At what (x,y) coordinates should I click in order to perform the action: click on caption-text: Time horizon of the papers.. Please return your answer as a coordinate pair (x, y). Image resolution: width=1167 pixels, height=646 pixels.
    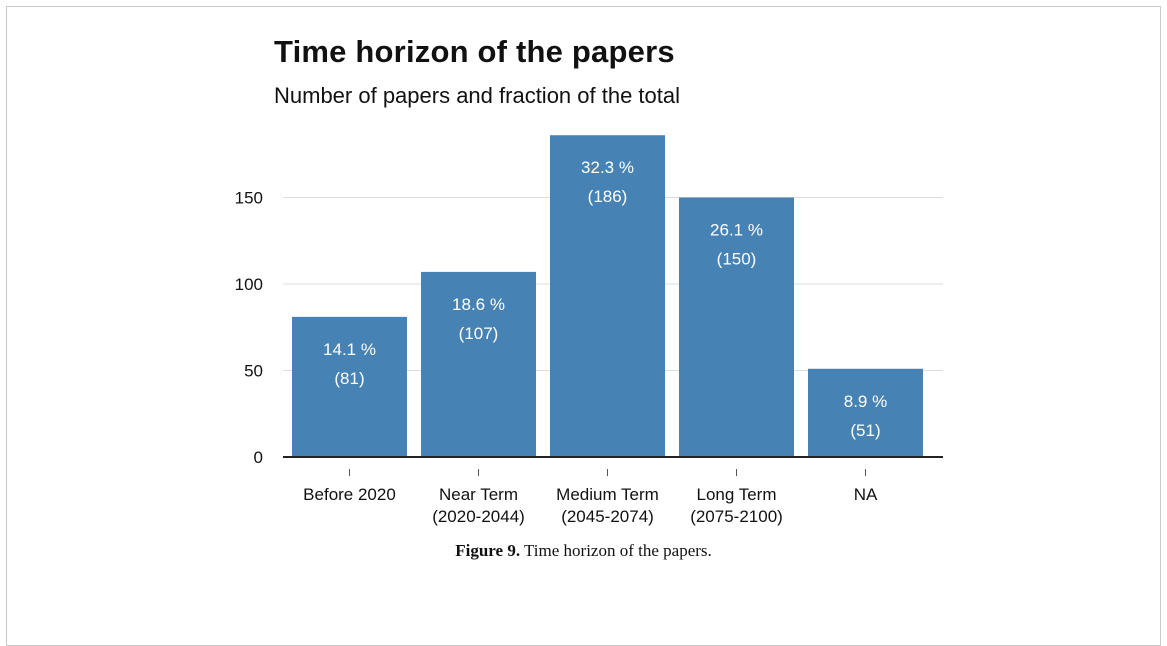
    Looking at the image, I should click on (616, 550).